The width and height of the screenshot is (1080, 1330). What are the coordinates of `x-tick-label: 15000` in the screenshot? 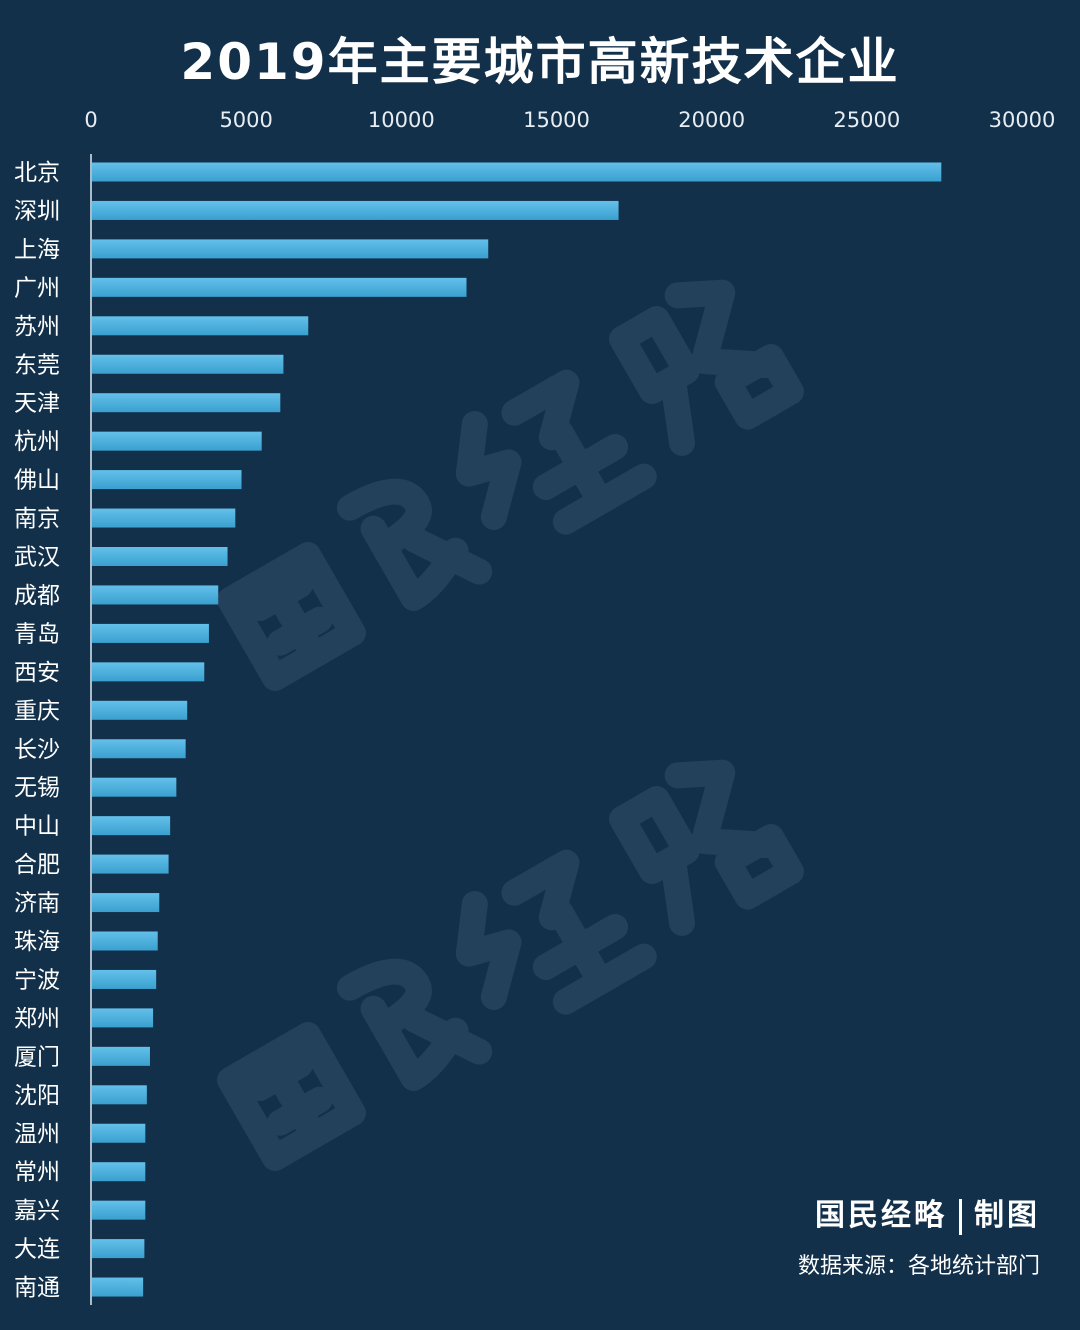 It's located at (556, 120).